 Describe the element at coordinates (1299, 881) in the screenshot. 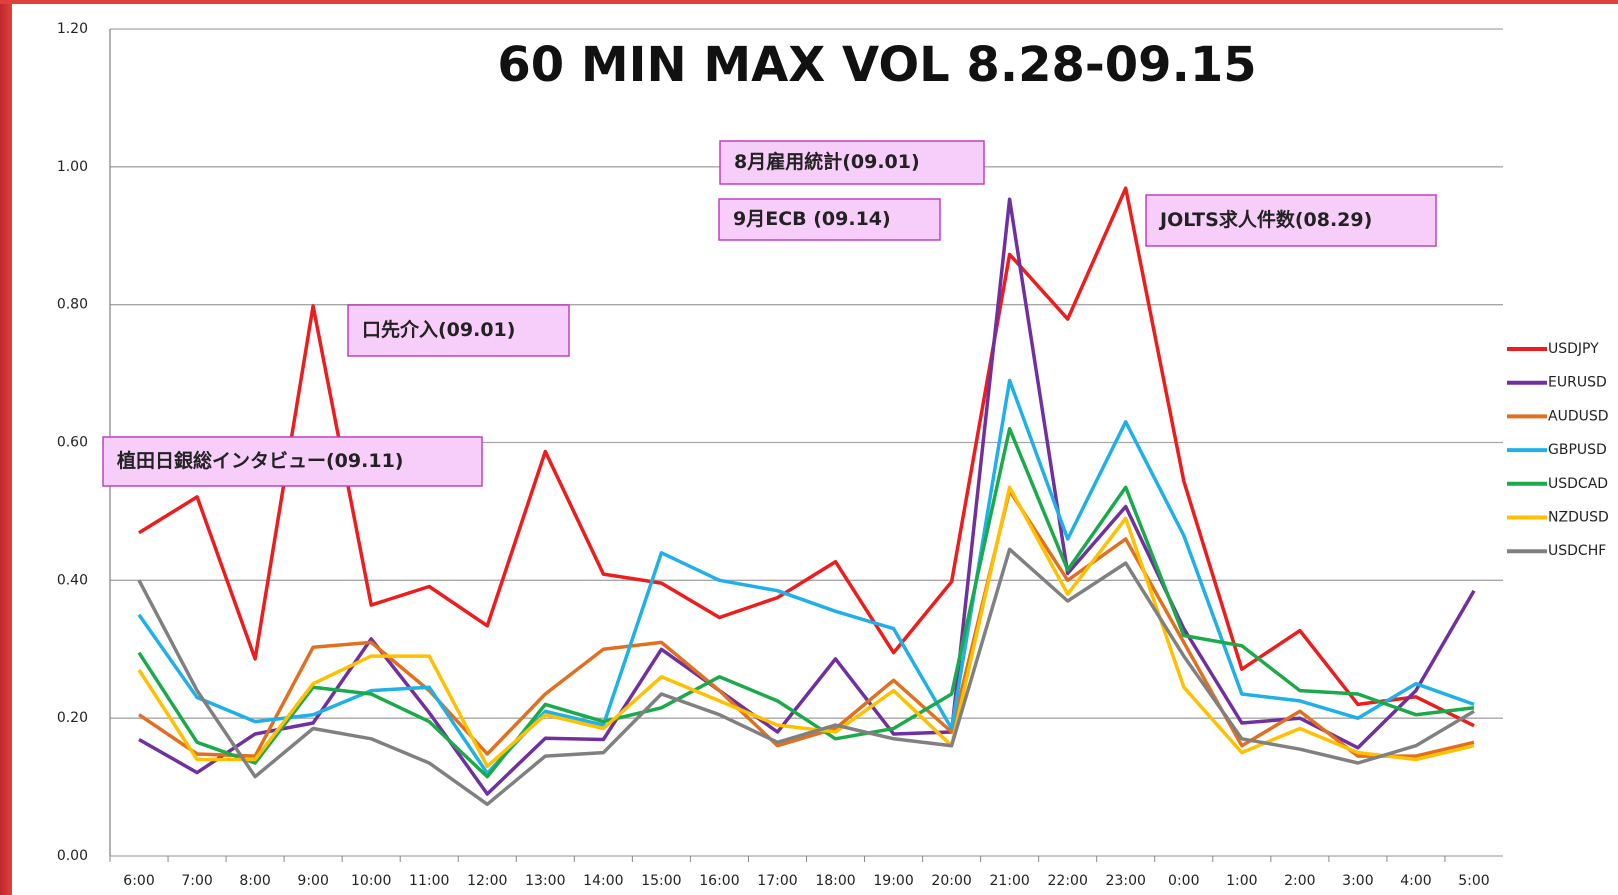

I see `x-tick-label: 2:00` at that location.